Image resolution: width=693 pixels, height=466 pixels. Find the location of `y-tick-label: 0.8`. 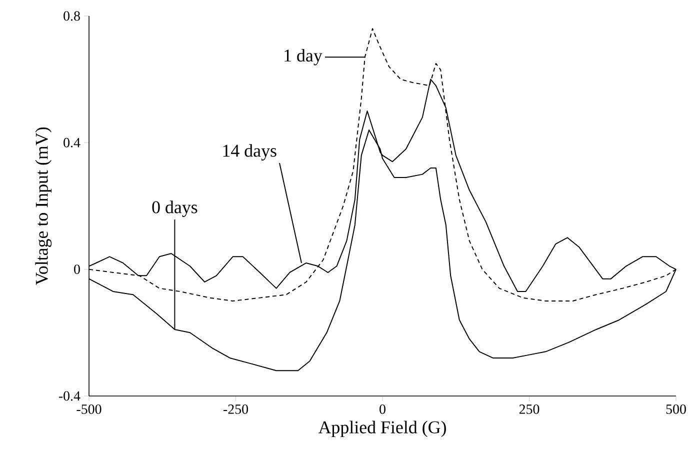

y-tick-label: 0.8 is located at coordinates (72, 16).